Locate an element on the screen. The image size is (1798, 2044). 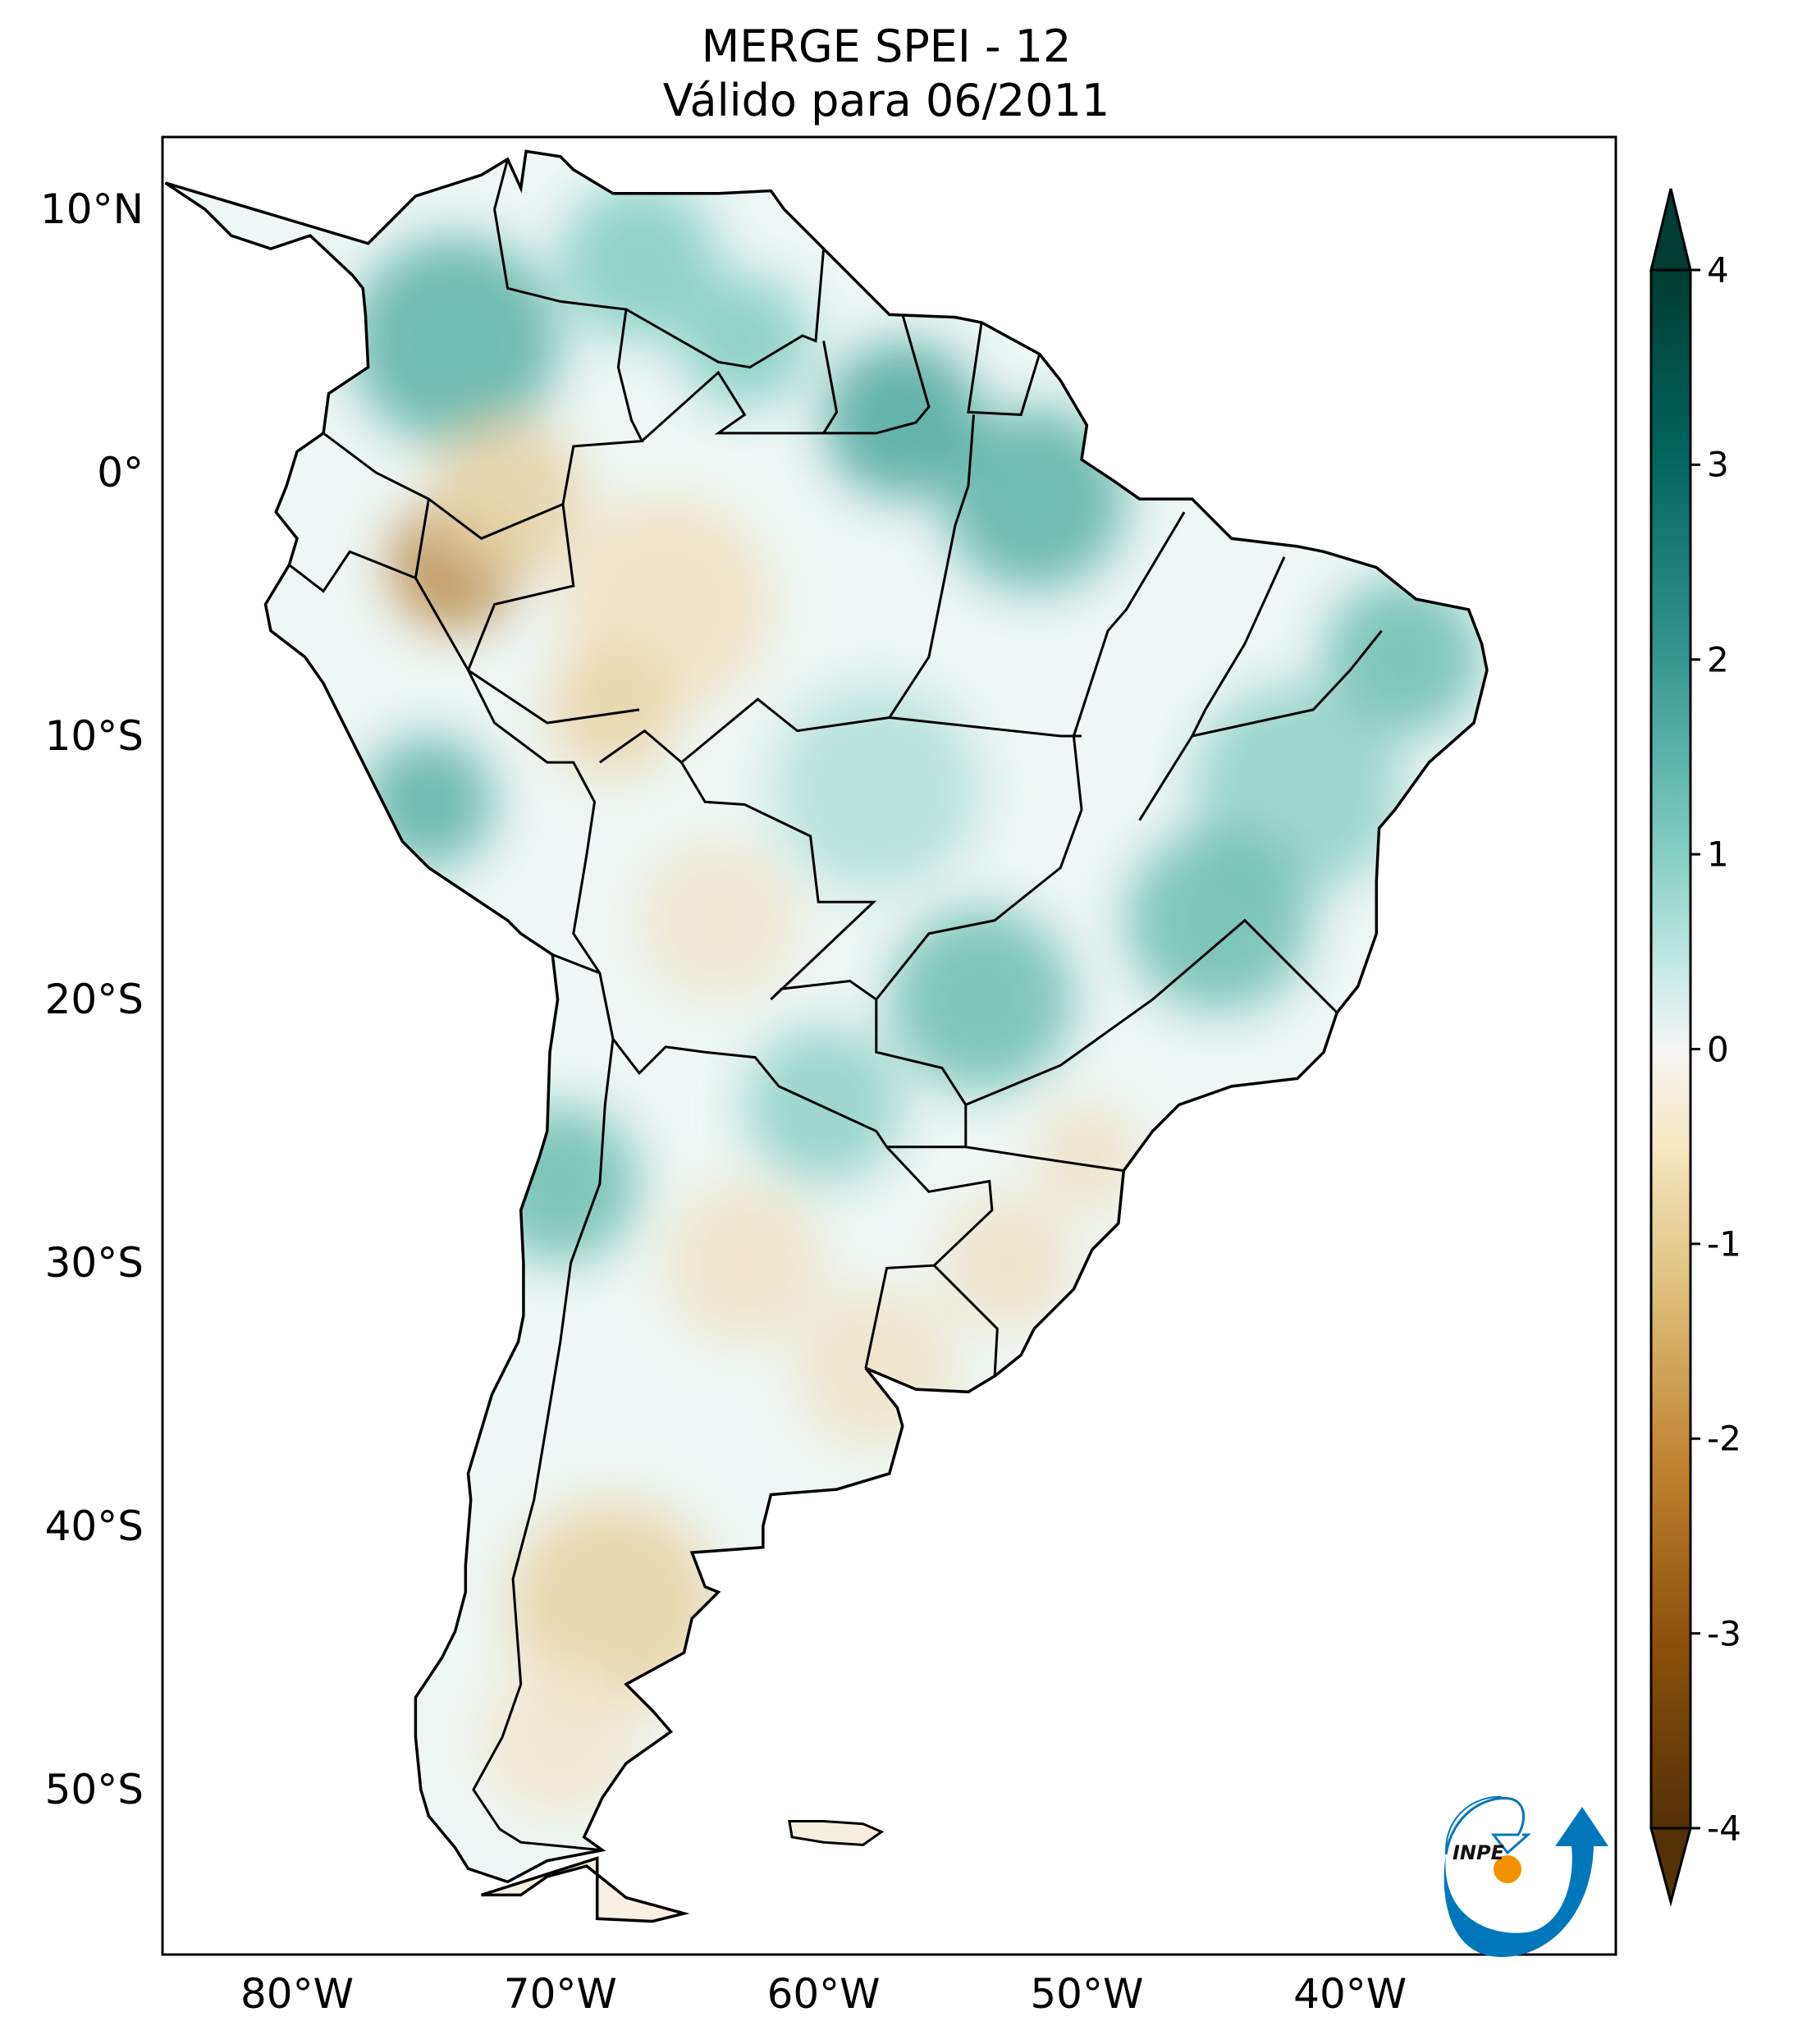
tierra-del-fuego is located at coordinates (585, 1889).